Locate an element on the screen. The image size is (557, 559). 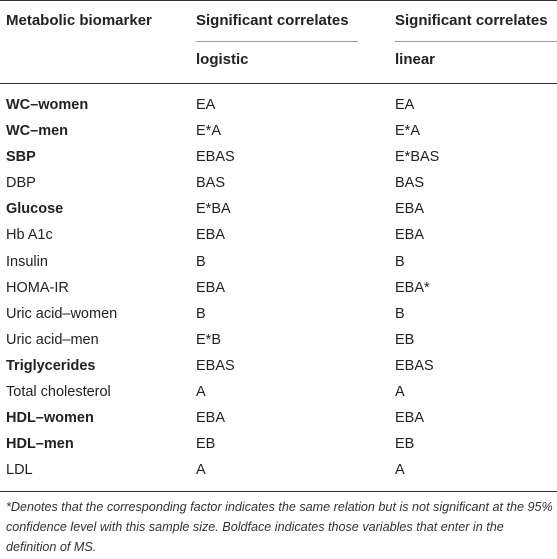
header-significant-correlates-logistic: Significant correlates is located at coordinates (272, 20).